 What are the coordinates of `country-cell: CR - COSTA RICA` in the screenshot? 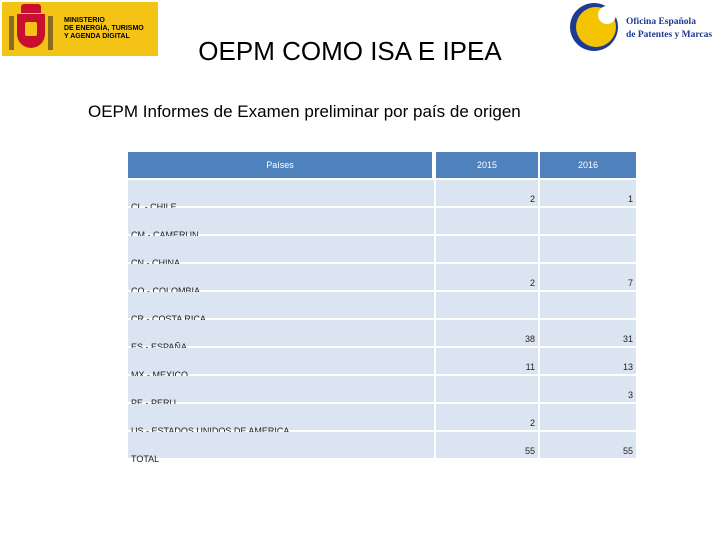 It's located at (281, 308).